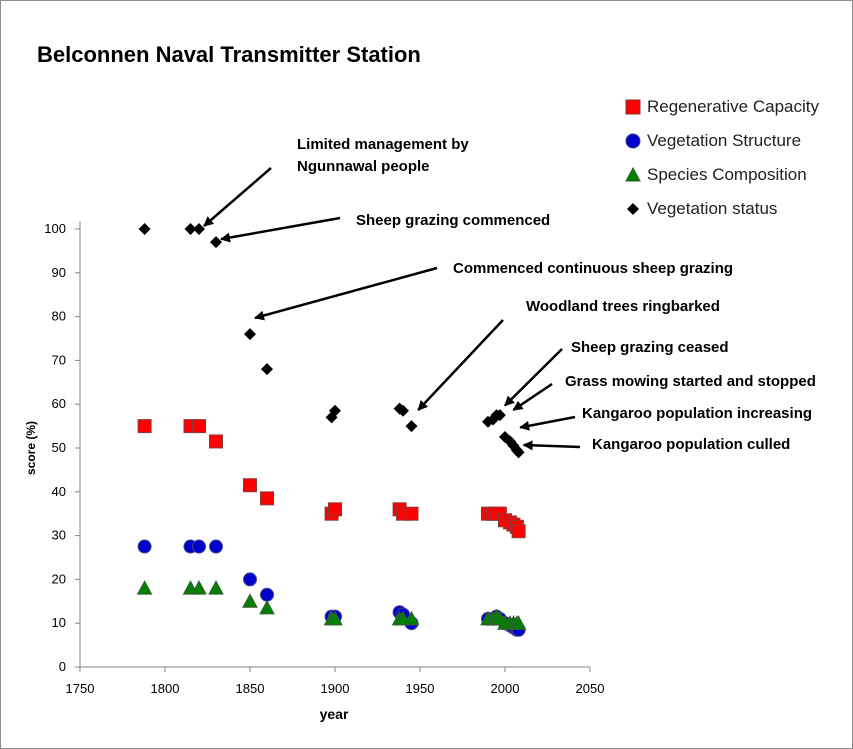 Image resolution: width=853 pixels, height=749 pixels. I want to click on legend-label: Vegetation Structure, so click(724, 141).